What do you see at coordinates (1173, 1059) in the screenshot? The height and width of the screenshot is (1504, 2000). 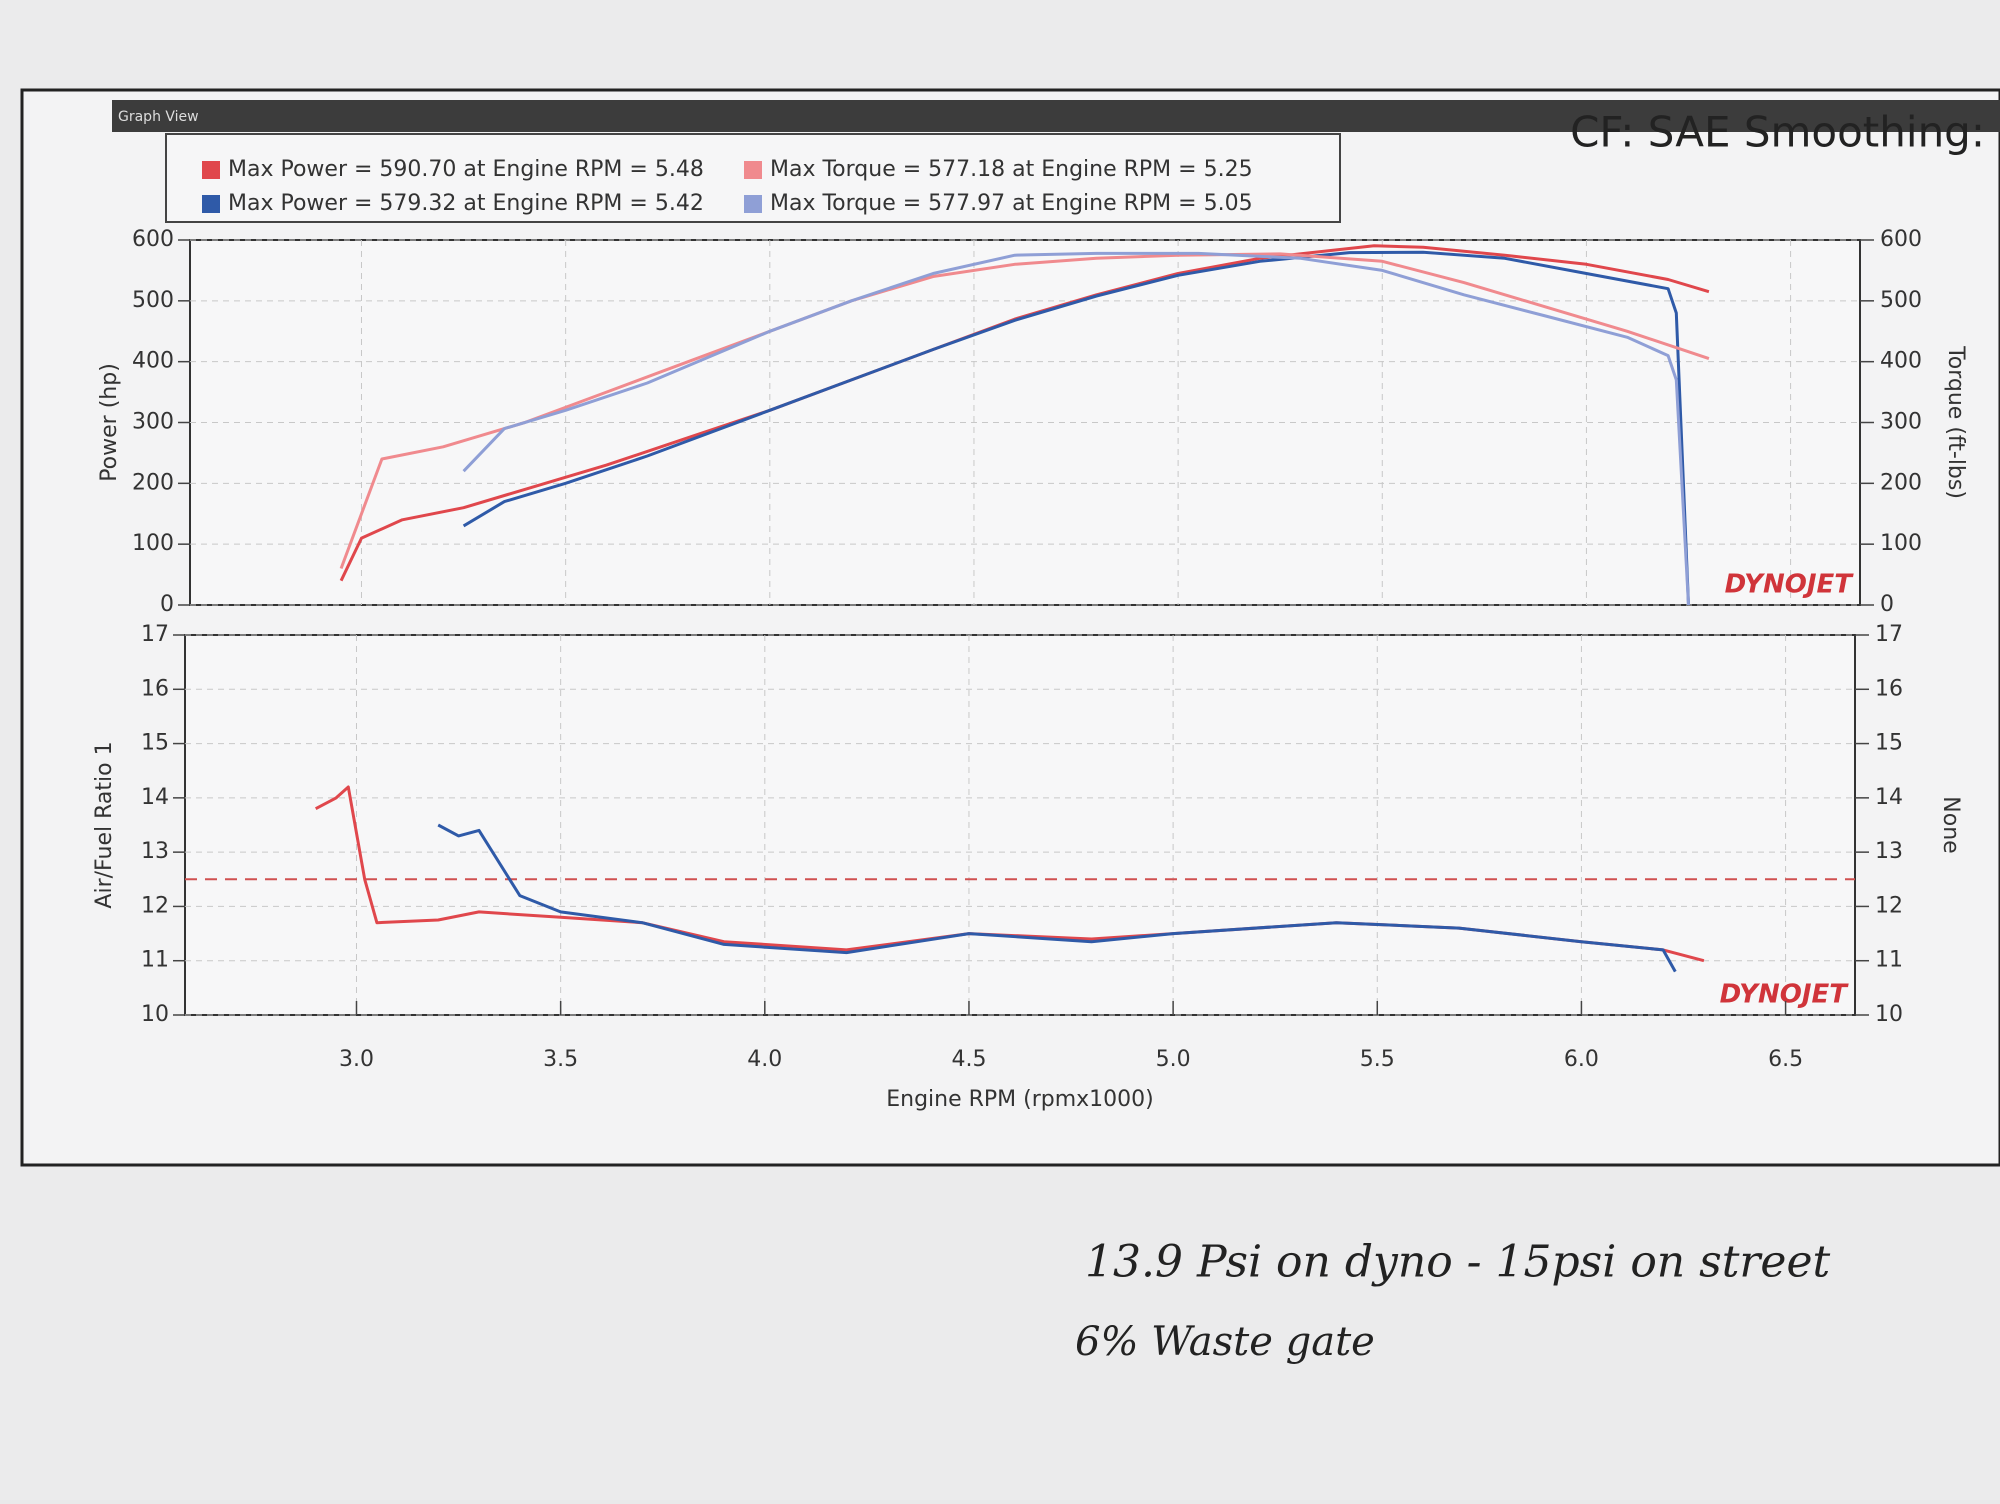 I see `x-tick-label: 5.0` at bounding box center [1173, 1059].